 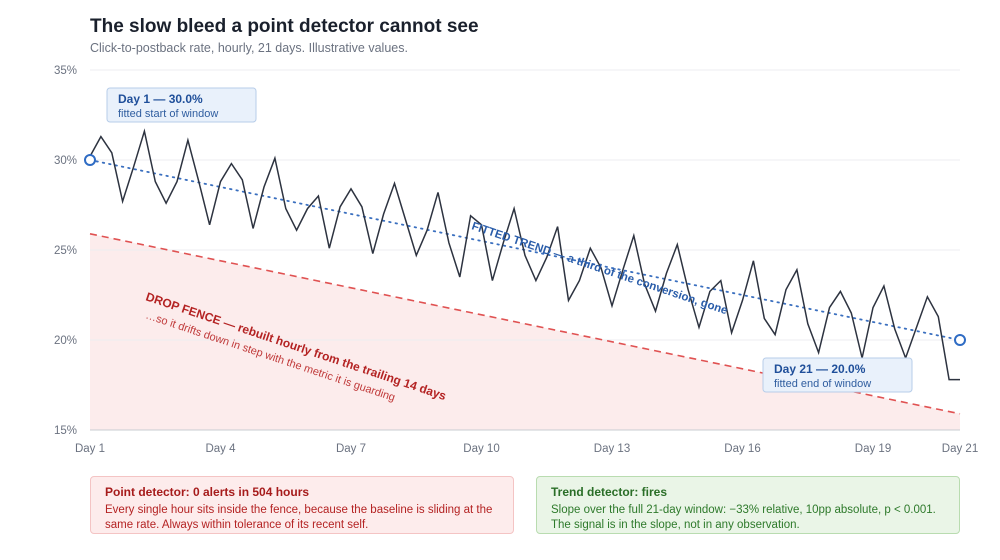 I want to click on x-tick-label: Day 19, so click(x=873, y=449).